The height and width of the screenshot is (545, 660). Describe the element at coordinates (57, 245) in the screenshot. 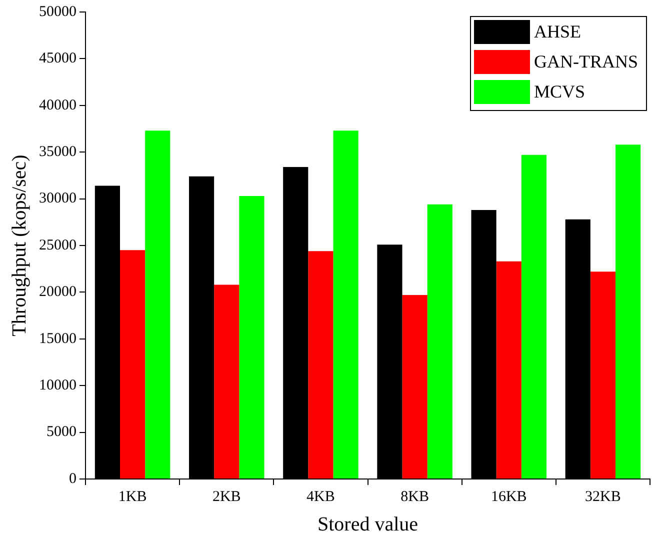

I see `y-tick-label: 25000` at that location.